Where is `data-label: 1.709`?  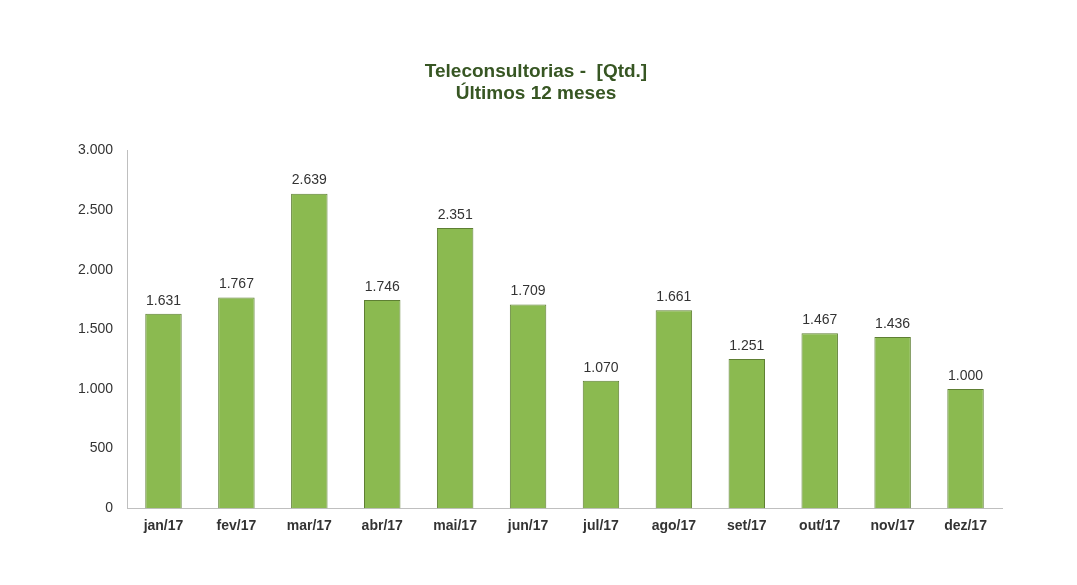
data-label: 1.709 is located at coordinates (528, 290).